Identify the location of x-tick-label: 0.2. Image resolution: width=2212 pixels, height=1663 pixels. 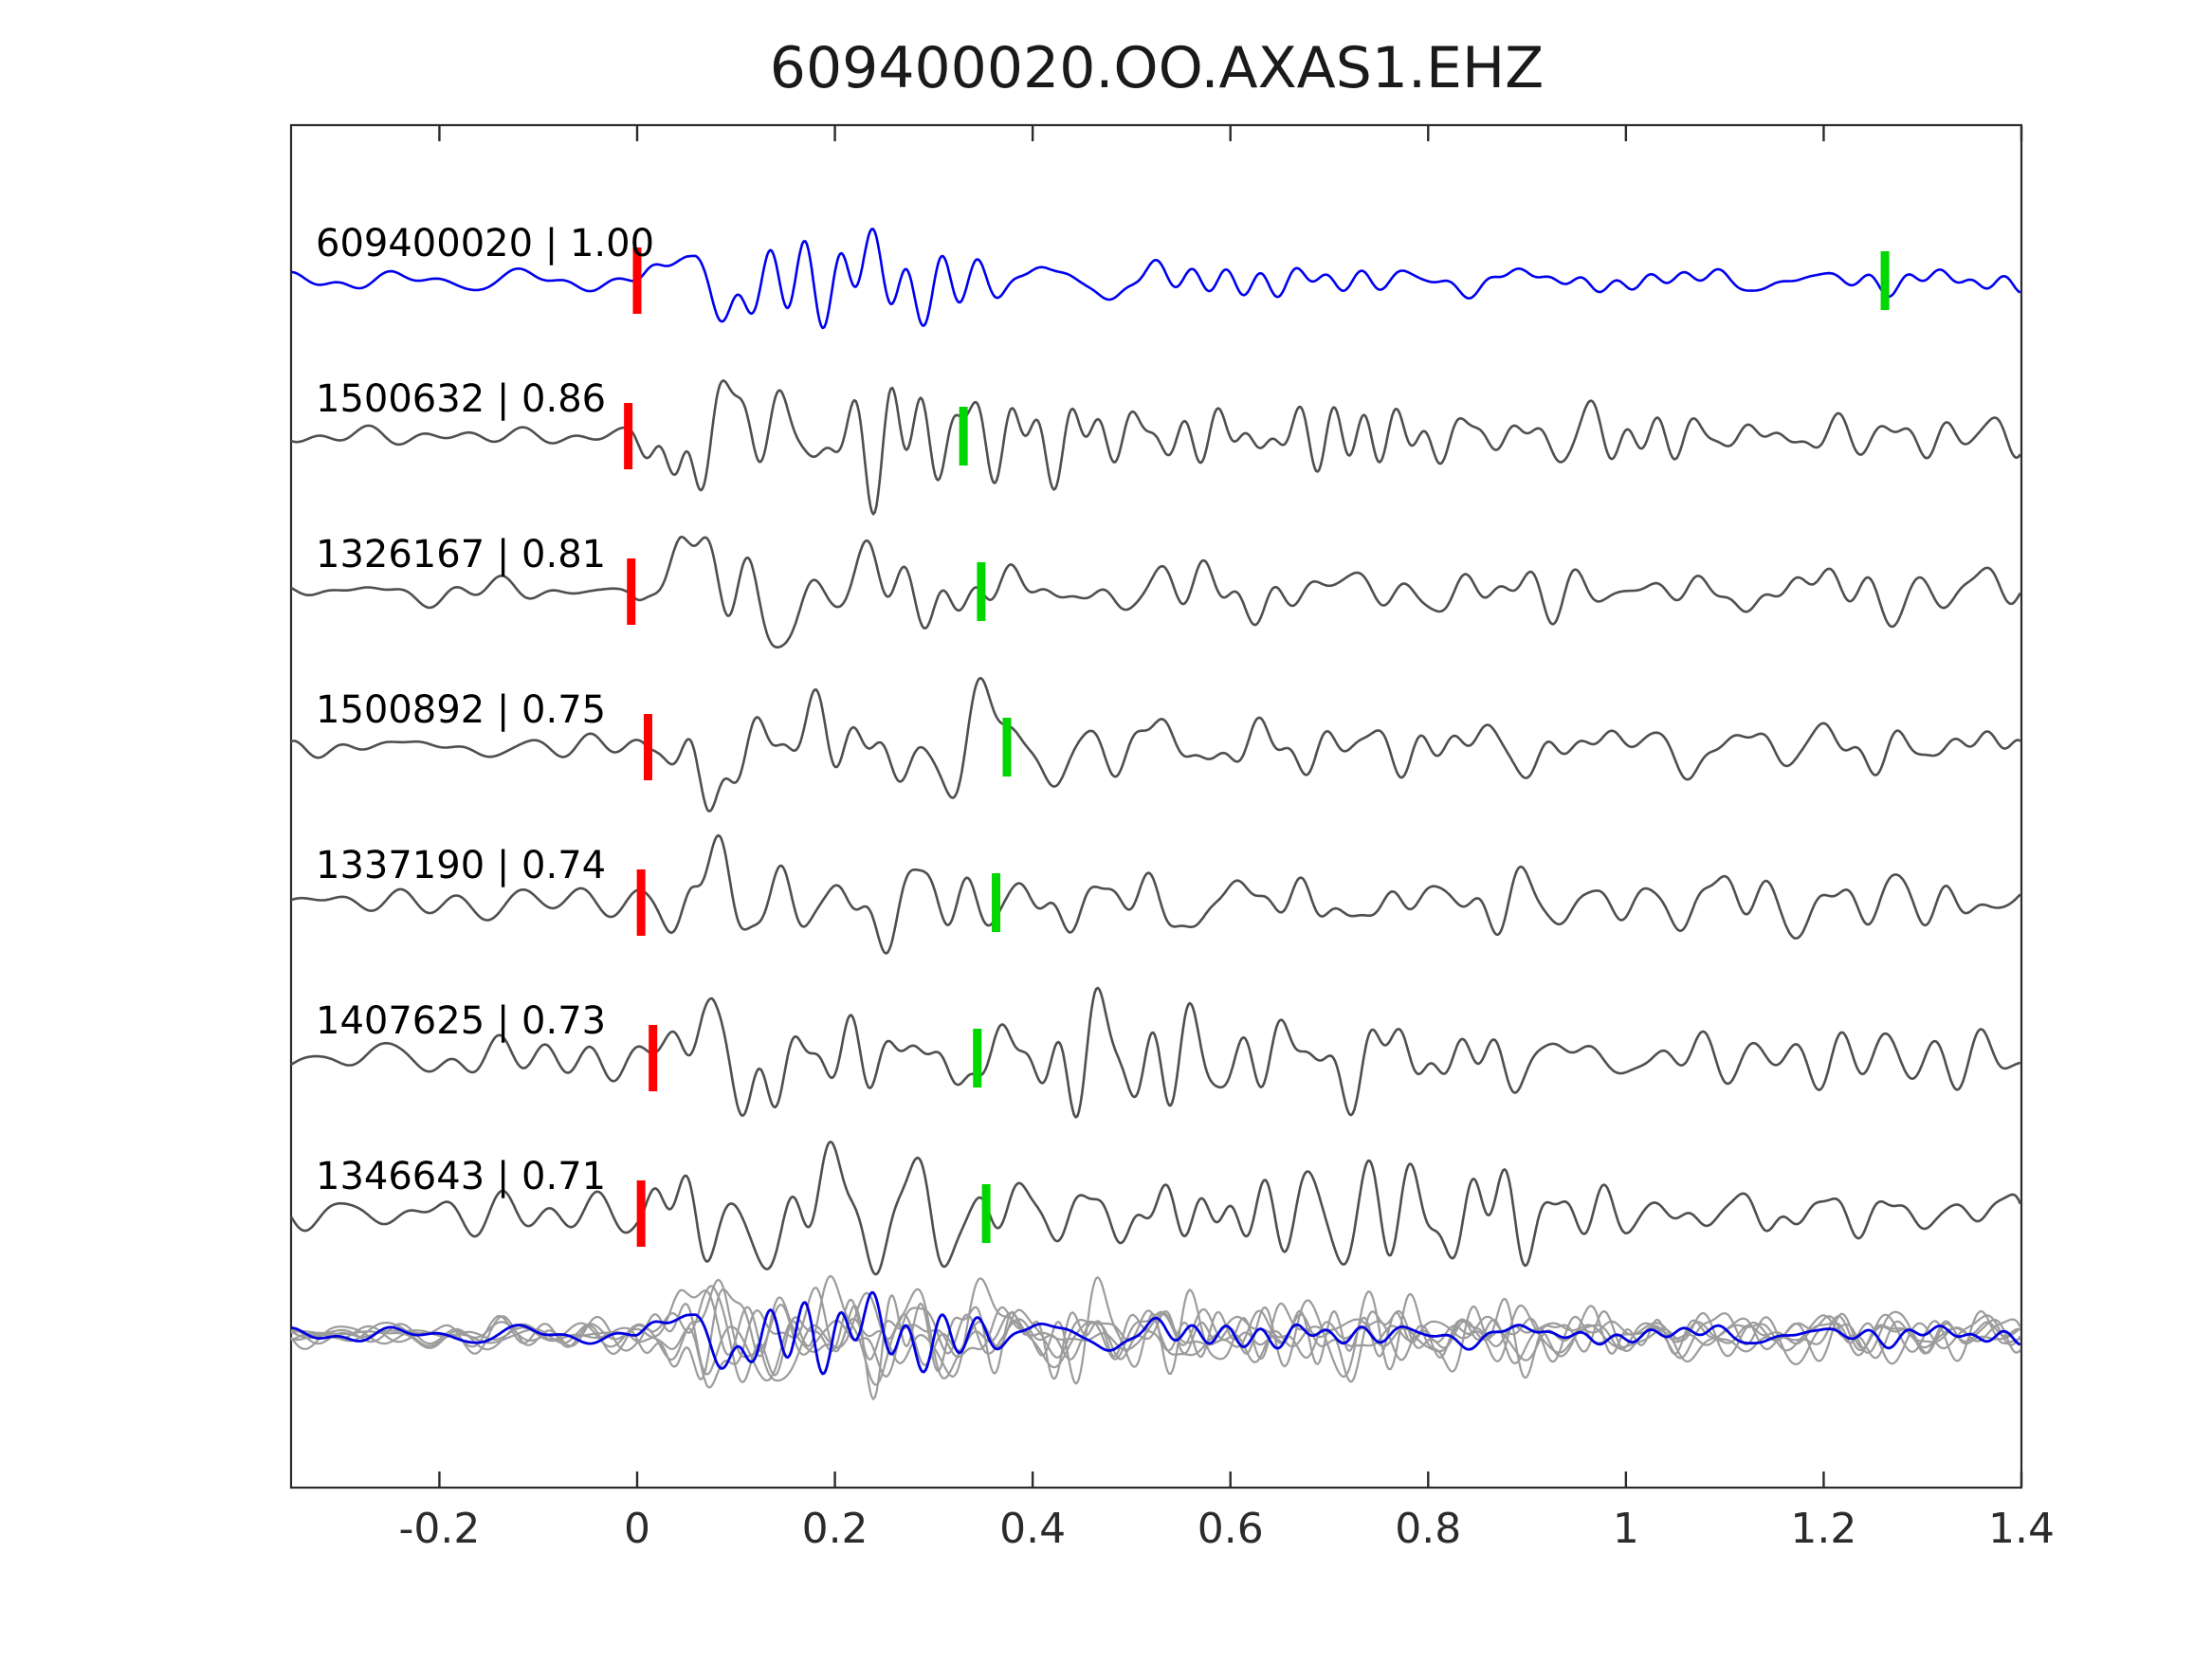
(835, 1529).